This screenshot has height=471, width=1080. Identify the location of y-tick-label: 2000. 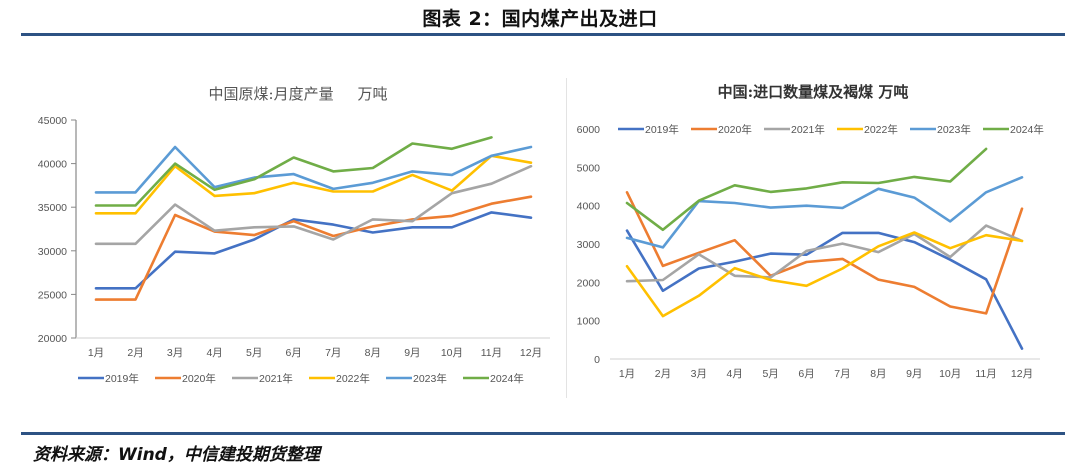
(589, 283).